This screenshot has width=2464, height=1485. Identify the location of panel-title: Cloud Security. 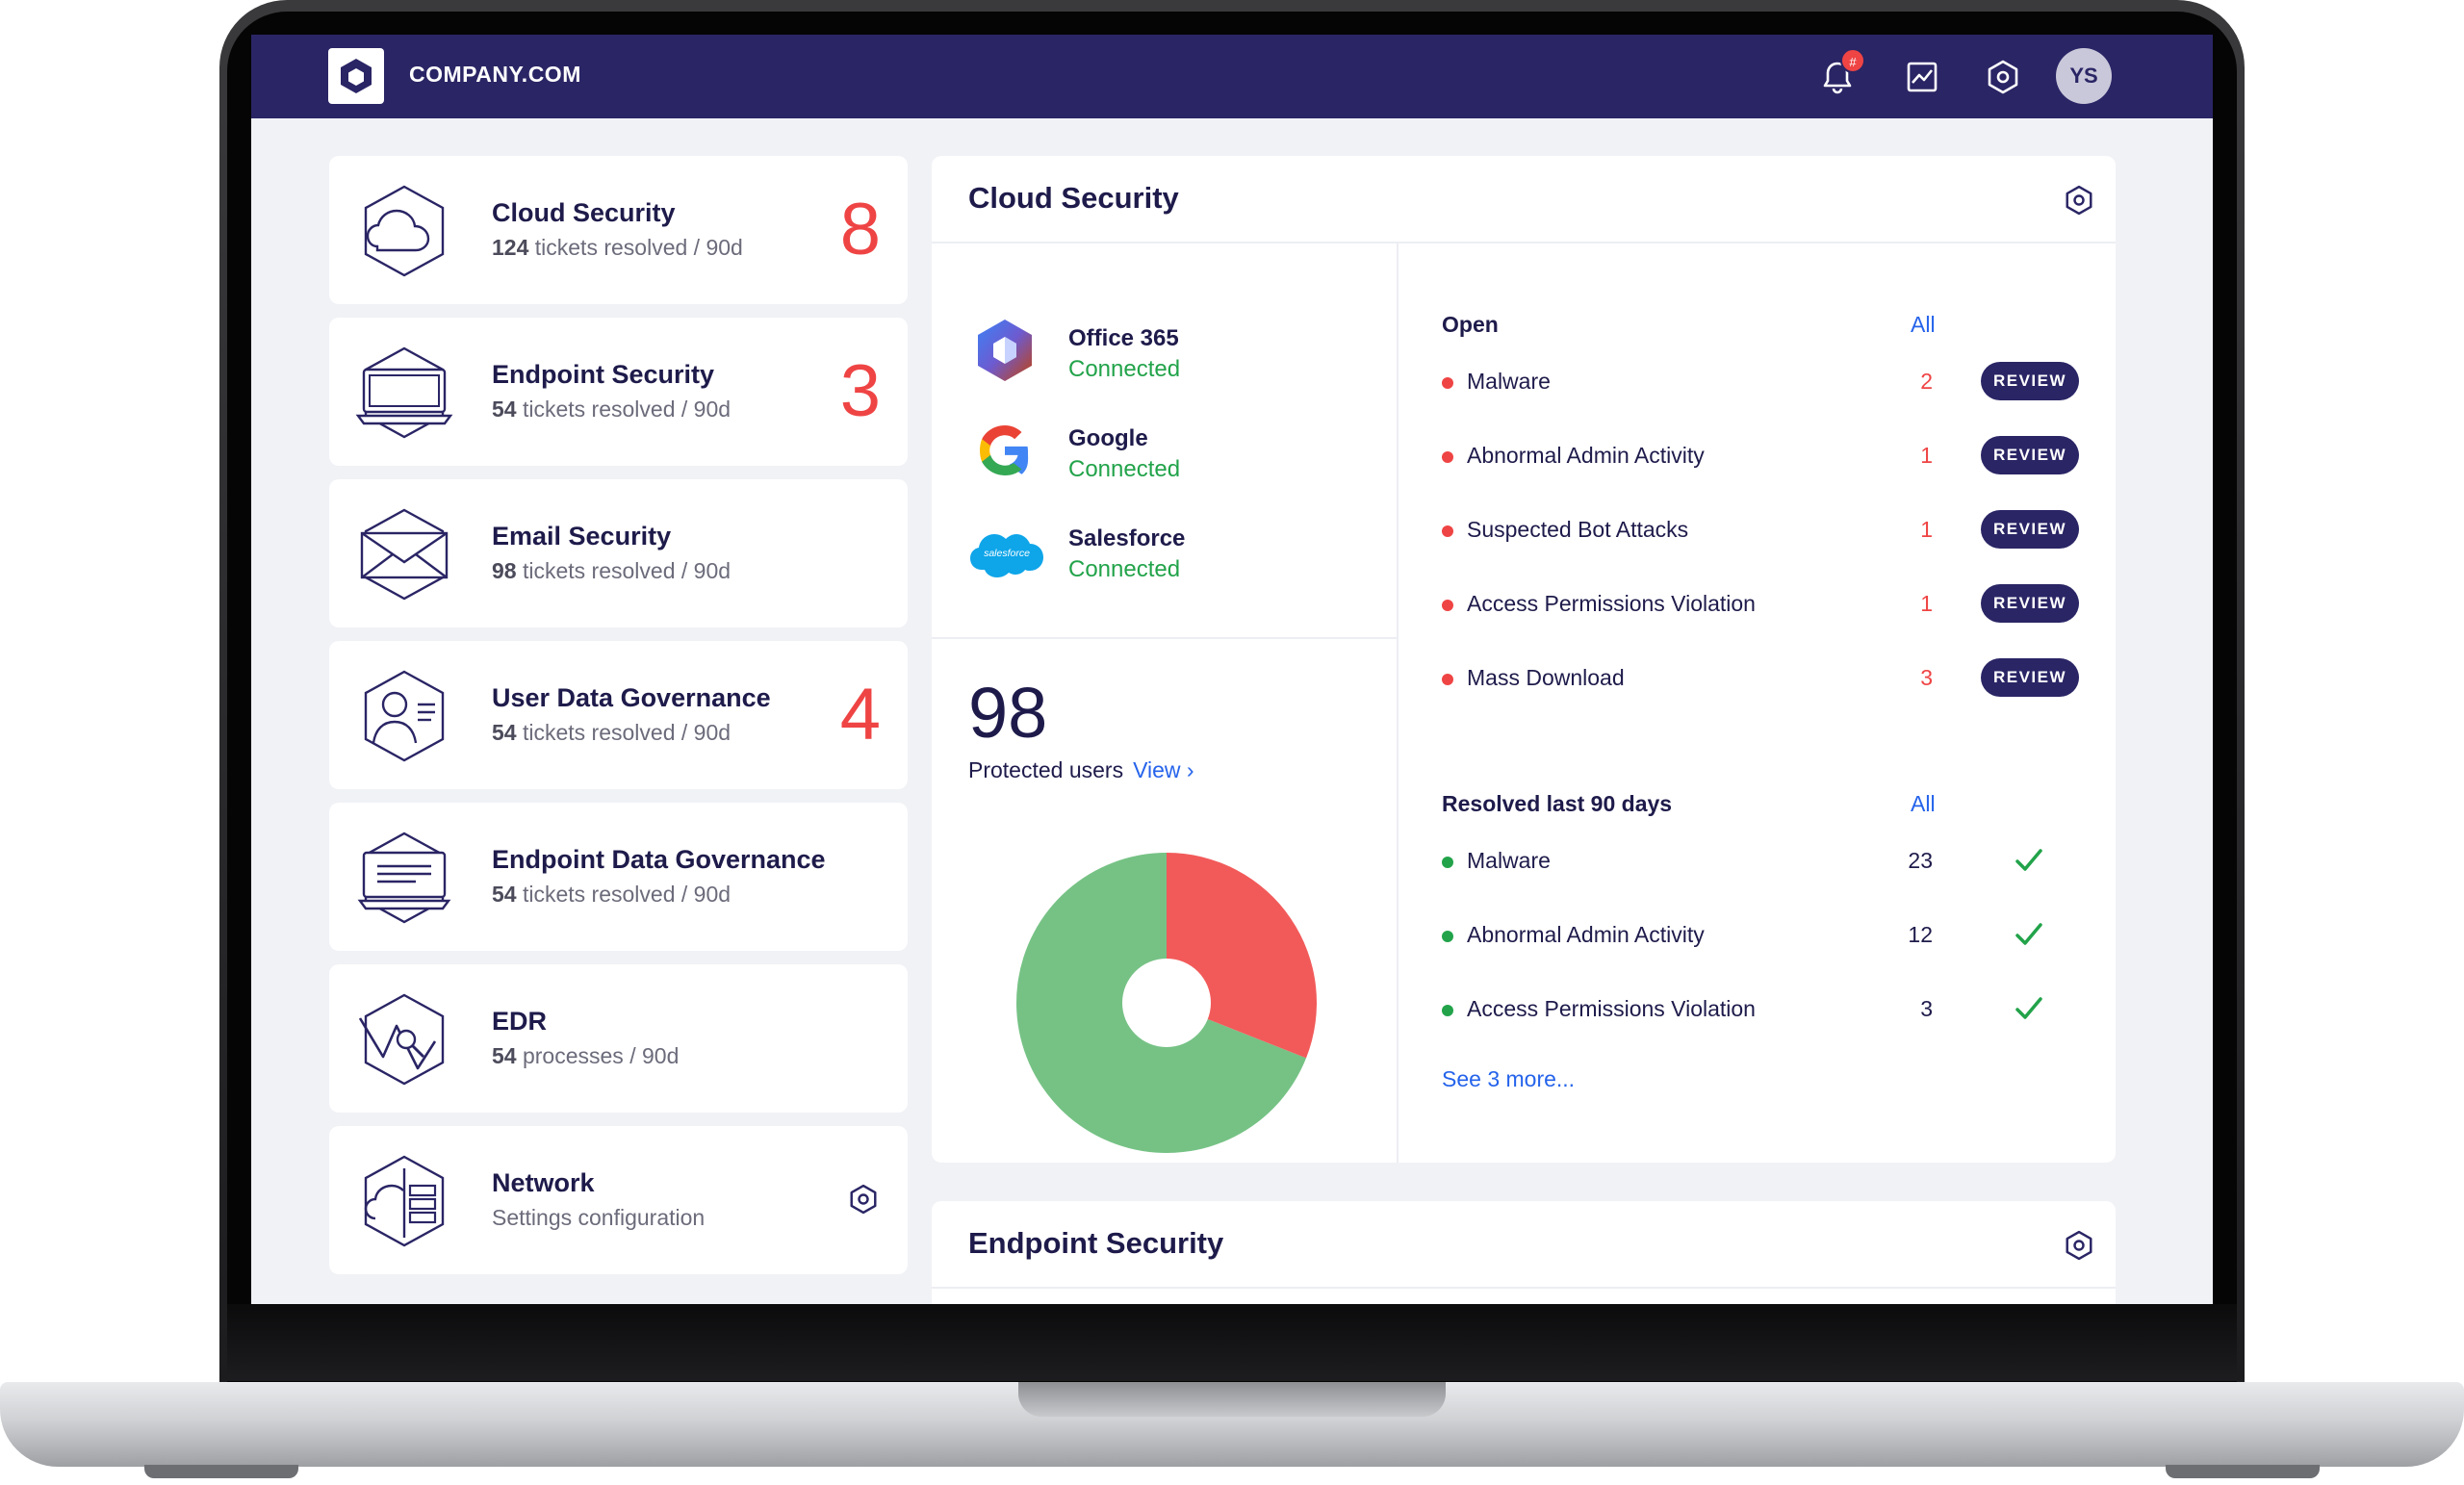
(1073, 198).